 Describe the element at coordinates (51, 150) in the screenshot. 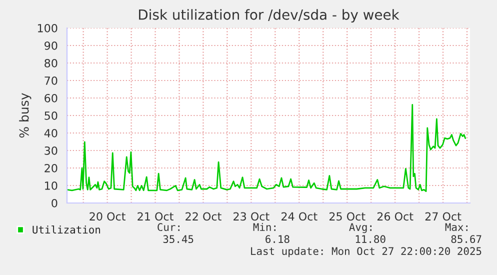

I see `y-tick-label: 30` at that location.